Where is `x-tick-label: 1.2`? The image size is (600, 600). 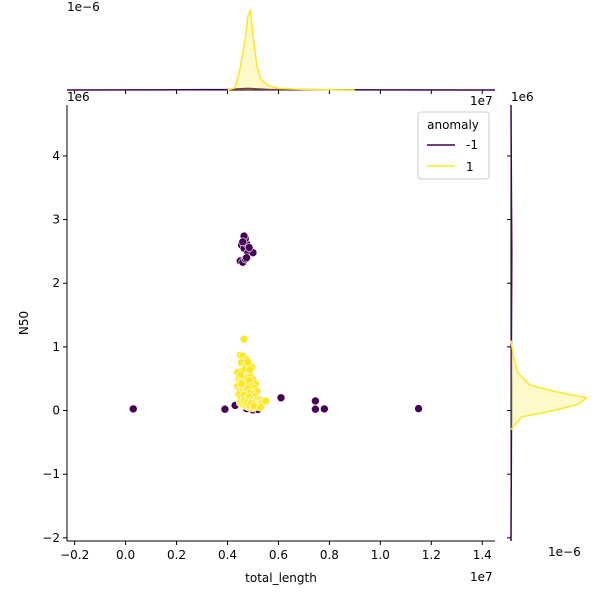 x-tick-label: 1.2 is located at coordinates (431, 555).